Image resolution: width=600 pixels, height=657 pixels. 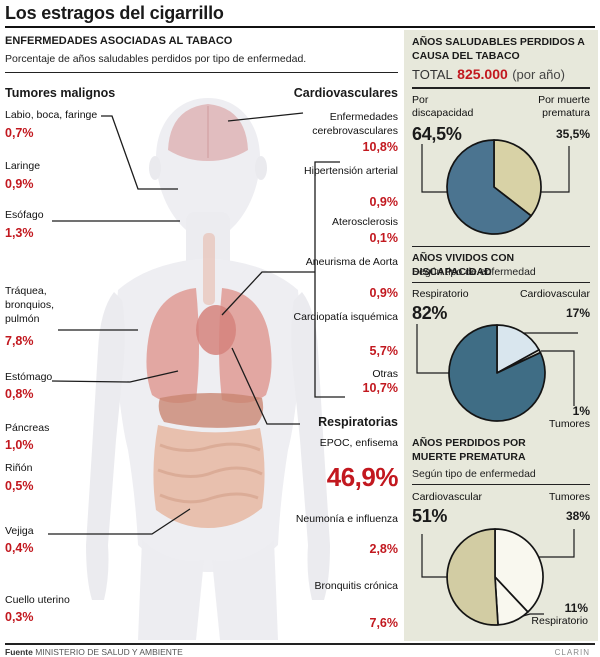 I want to click on cardio-label: Enfermedades cerebrovasculares, so click(x=355, y=124).